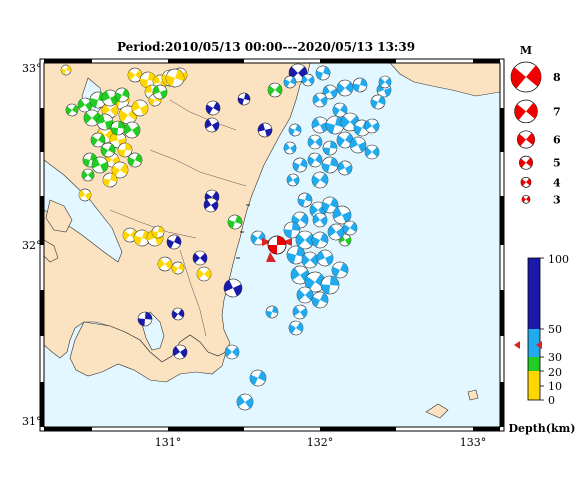 The width and height of the screenshot is (580, 500). I want to click on amakusa-island, so click(59, 216).